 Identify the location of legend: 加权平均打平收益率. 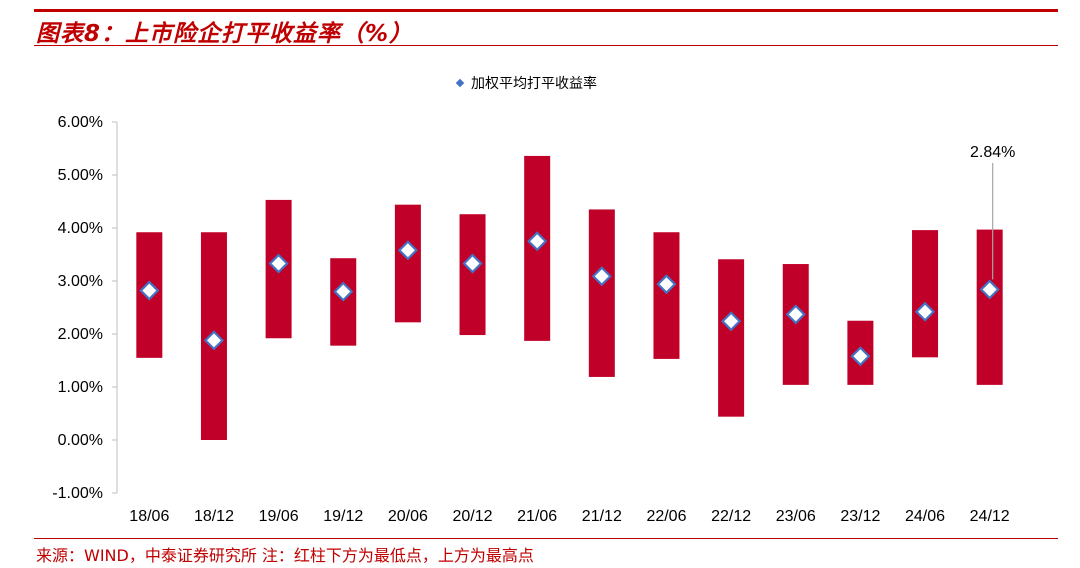
(526, 83).